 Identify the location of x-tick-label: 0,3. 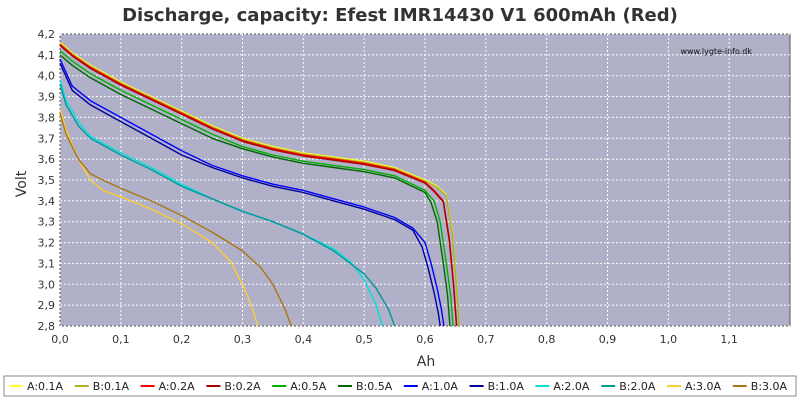
(243, 339).